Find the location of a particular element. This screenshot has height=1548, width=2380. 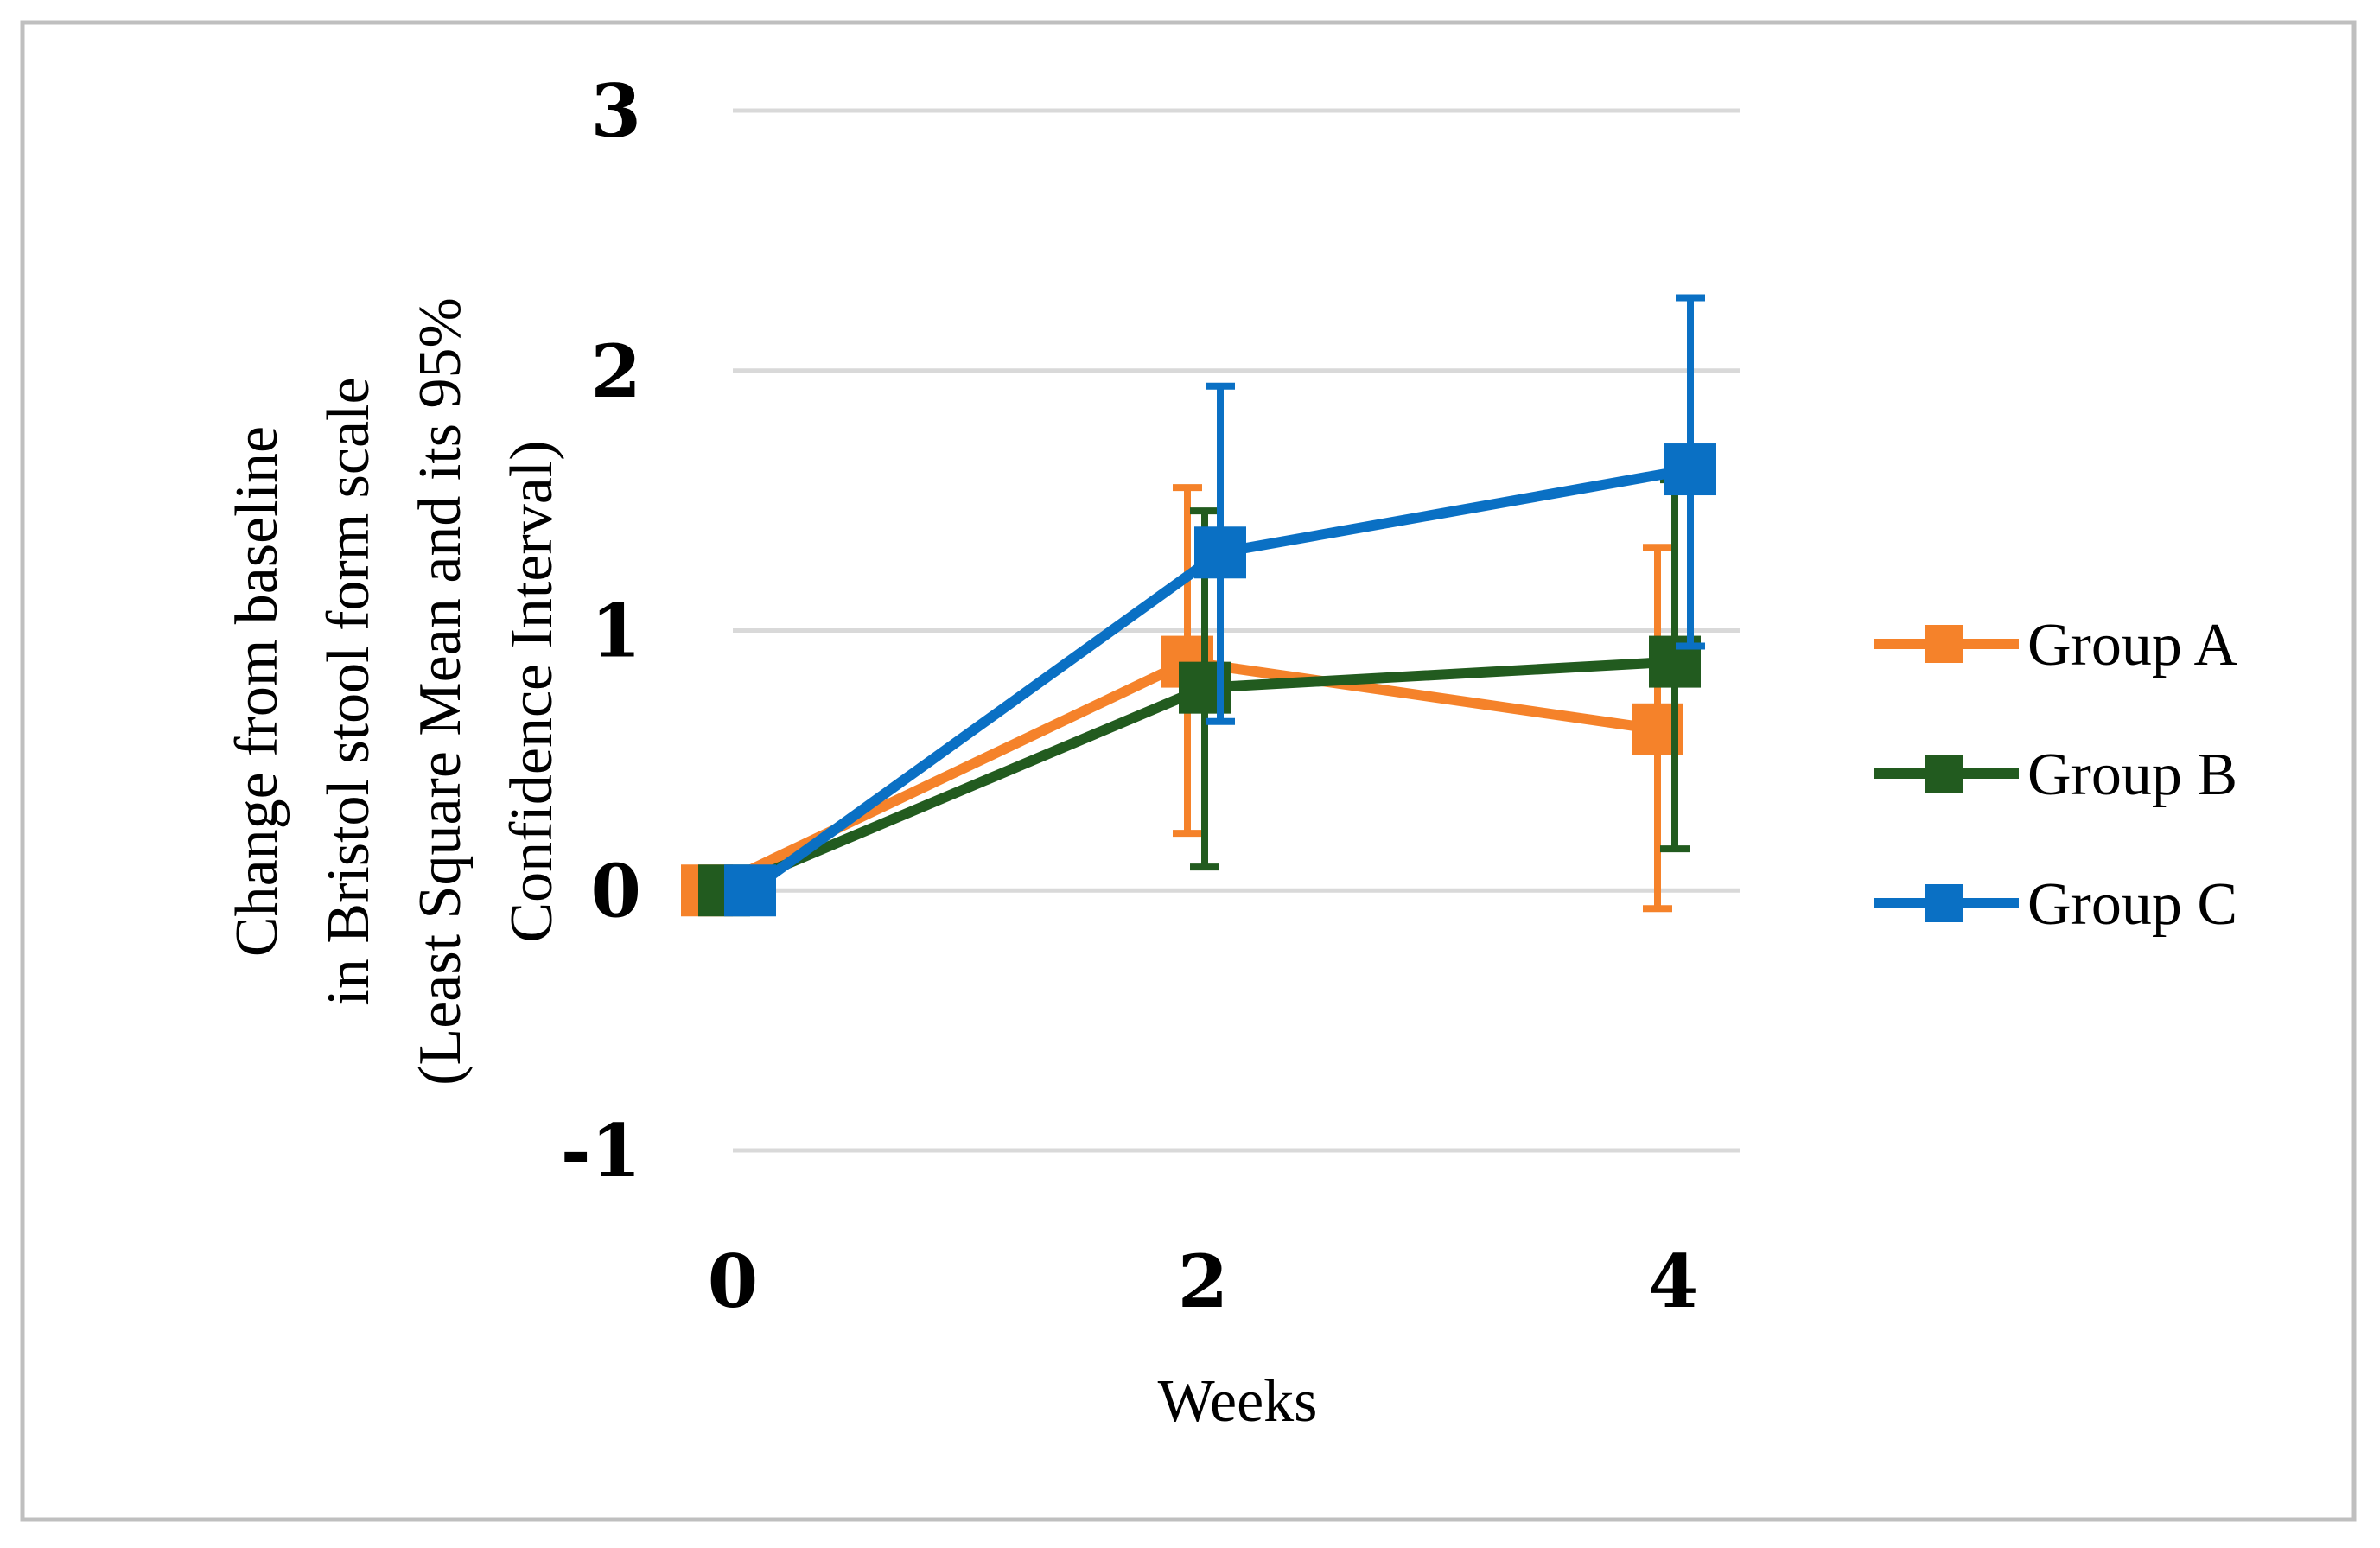

x-axis-ticks: 0 2 4 is located at coordinates (1203, 1281).